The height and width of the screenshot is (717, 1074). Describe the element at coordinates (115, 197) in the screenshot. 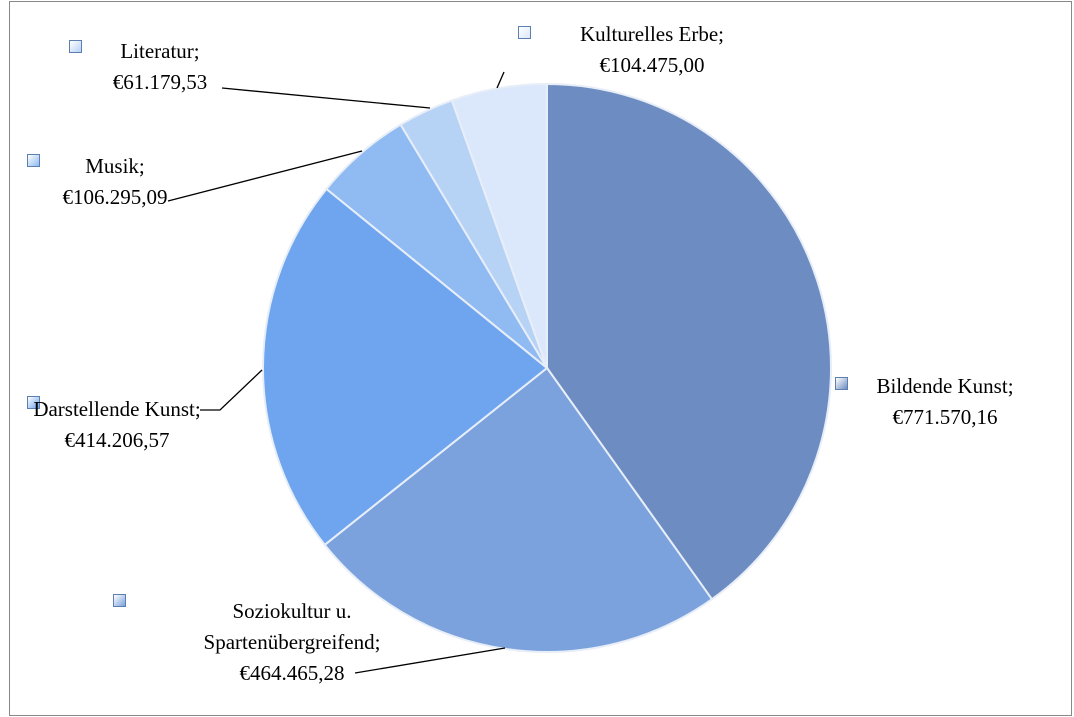

I see `value-label: €106.295,09` at that location.